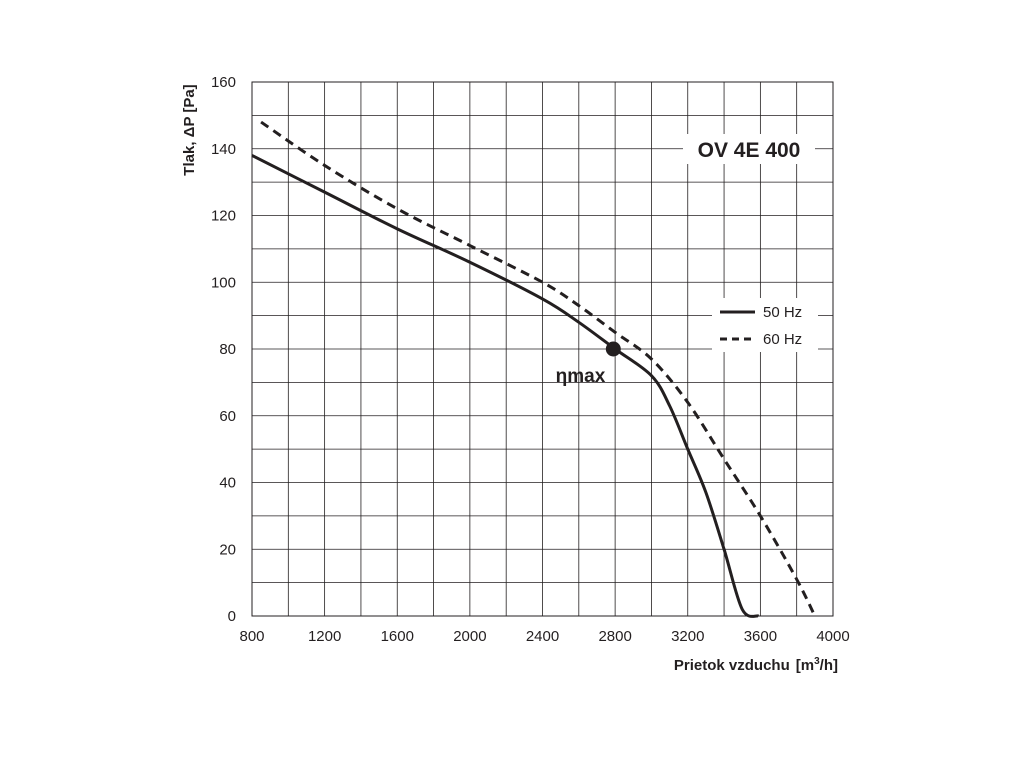 The image size is (1024, 768). Describe the element at coordinates (227, 483) in the screenshot. I see `y-tick-label: 40` at that location.